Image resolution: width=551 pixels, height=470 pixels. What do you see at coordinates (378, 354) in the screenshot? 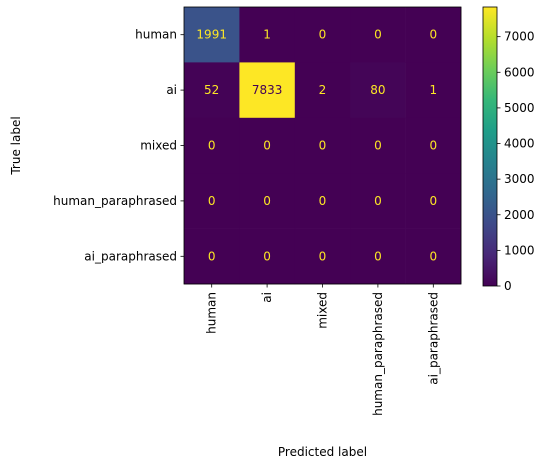
I see `x-tick-label: human_paraphrased` at bounding box center [378, 354].